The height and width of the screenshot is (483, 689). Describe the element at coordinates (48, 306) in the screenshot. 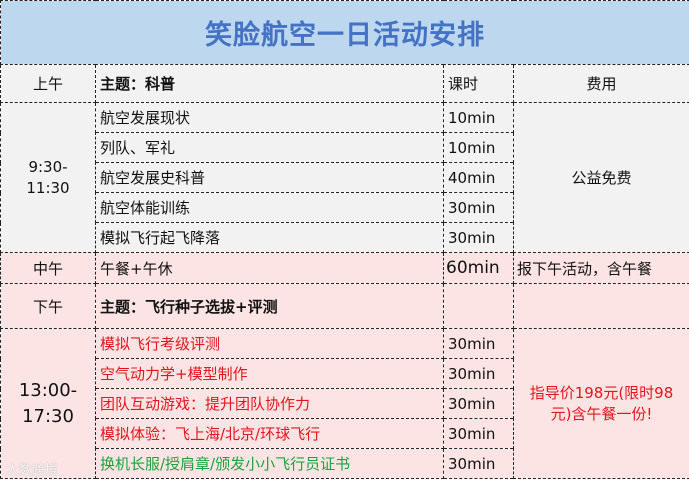

I see `afternoon-period: 下午` at that location.